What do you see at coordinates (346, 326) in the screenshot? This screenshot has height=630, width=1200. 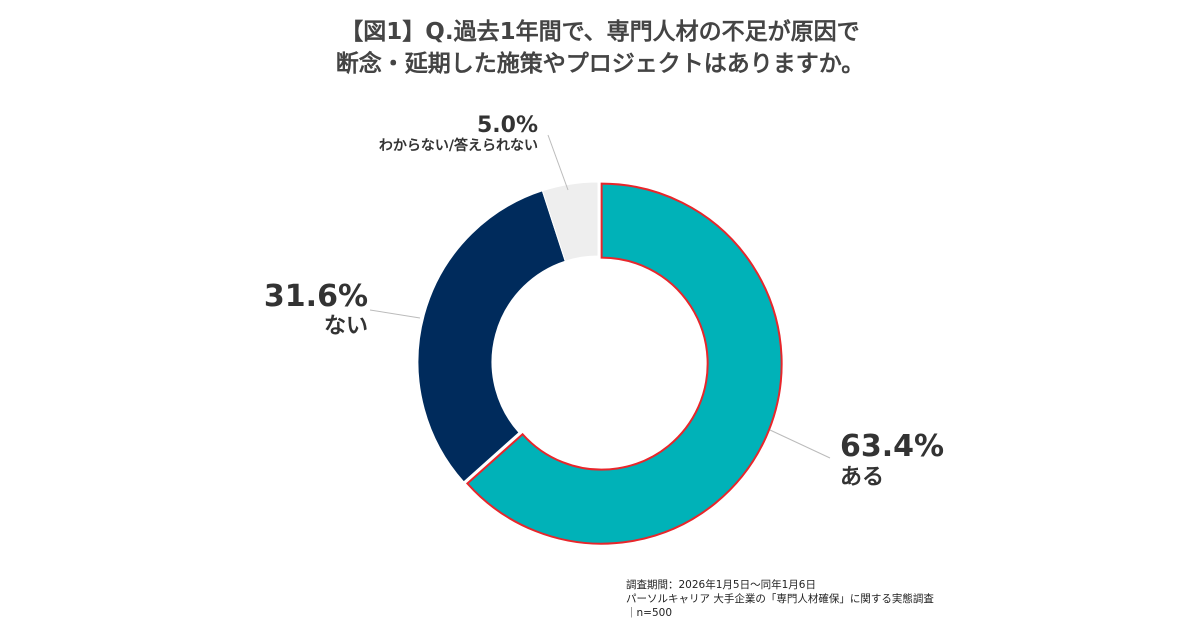 I see `category-label-nai: ない` at bounding box center [346, 326].